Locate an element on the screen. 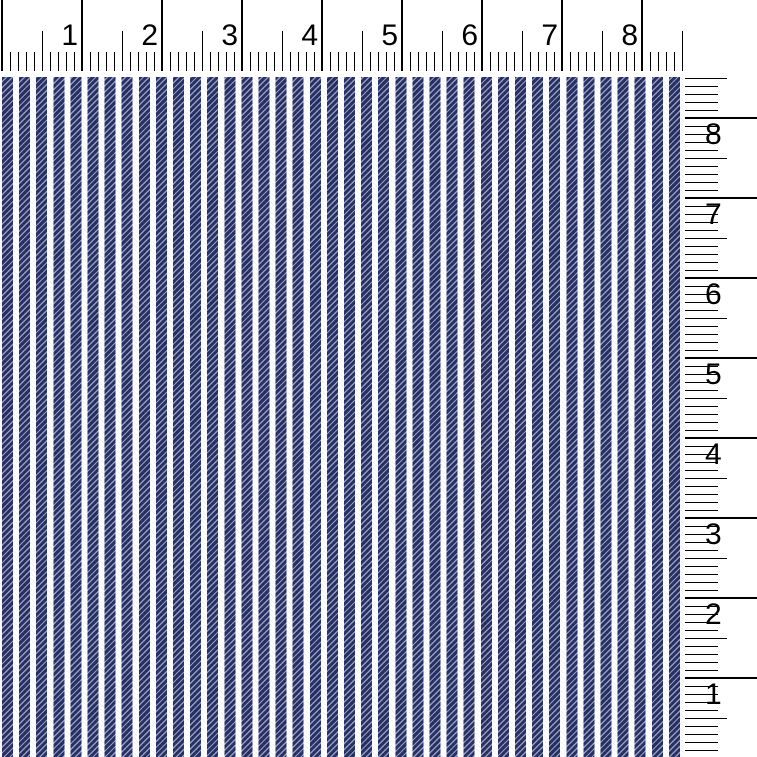 The image size is (757, 757). ruler-number: 6 is located at coordinates (713, 294).